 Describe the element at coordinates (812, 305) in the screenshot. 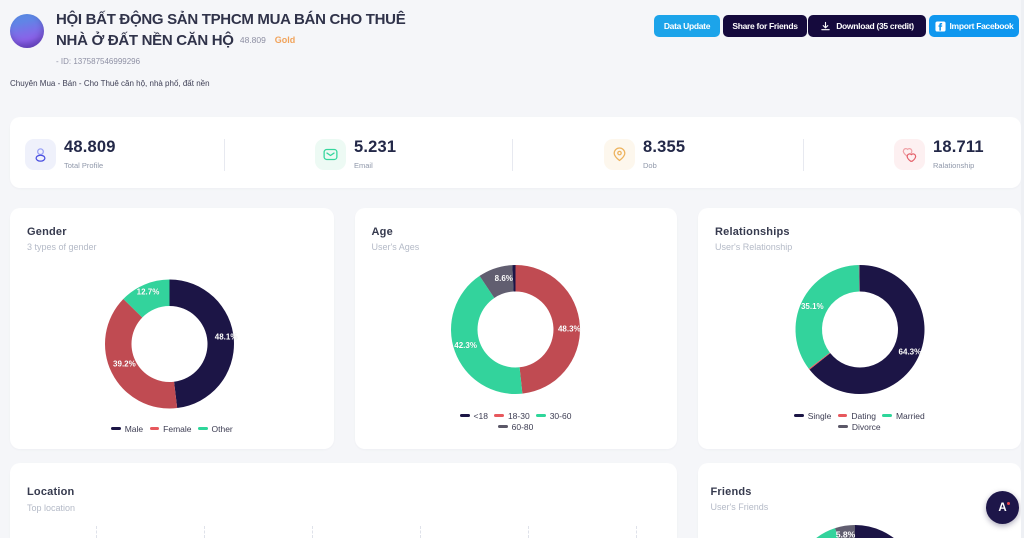

I see `svg-text: 35.1%` at that location.